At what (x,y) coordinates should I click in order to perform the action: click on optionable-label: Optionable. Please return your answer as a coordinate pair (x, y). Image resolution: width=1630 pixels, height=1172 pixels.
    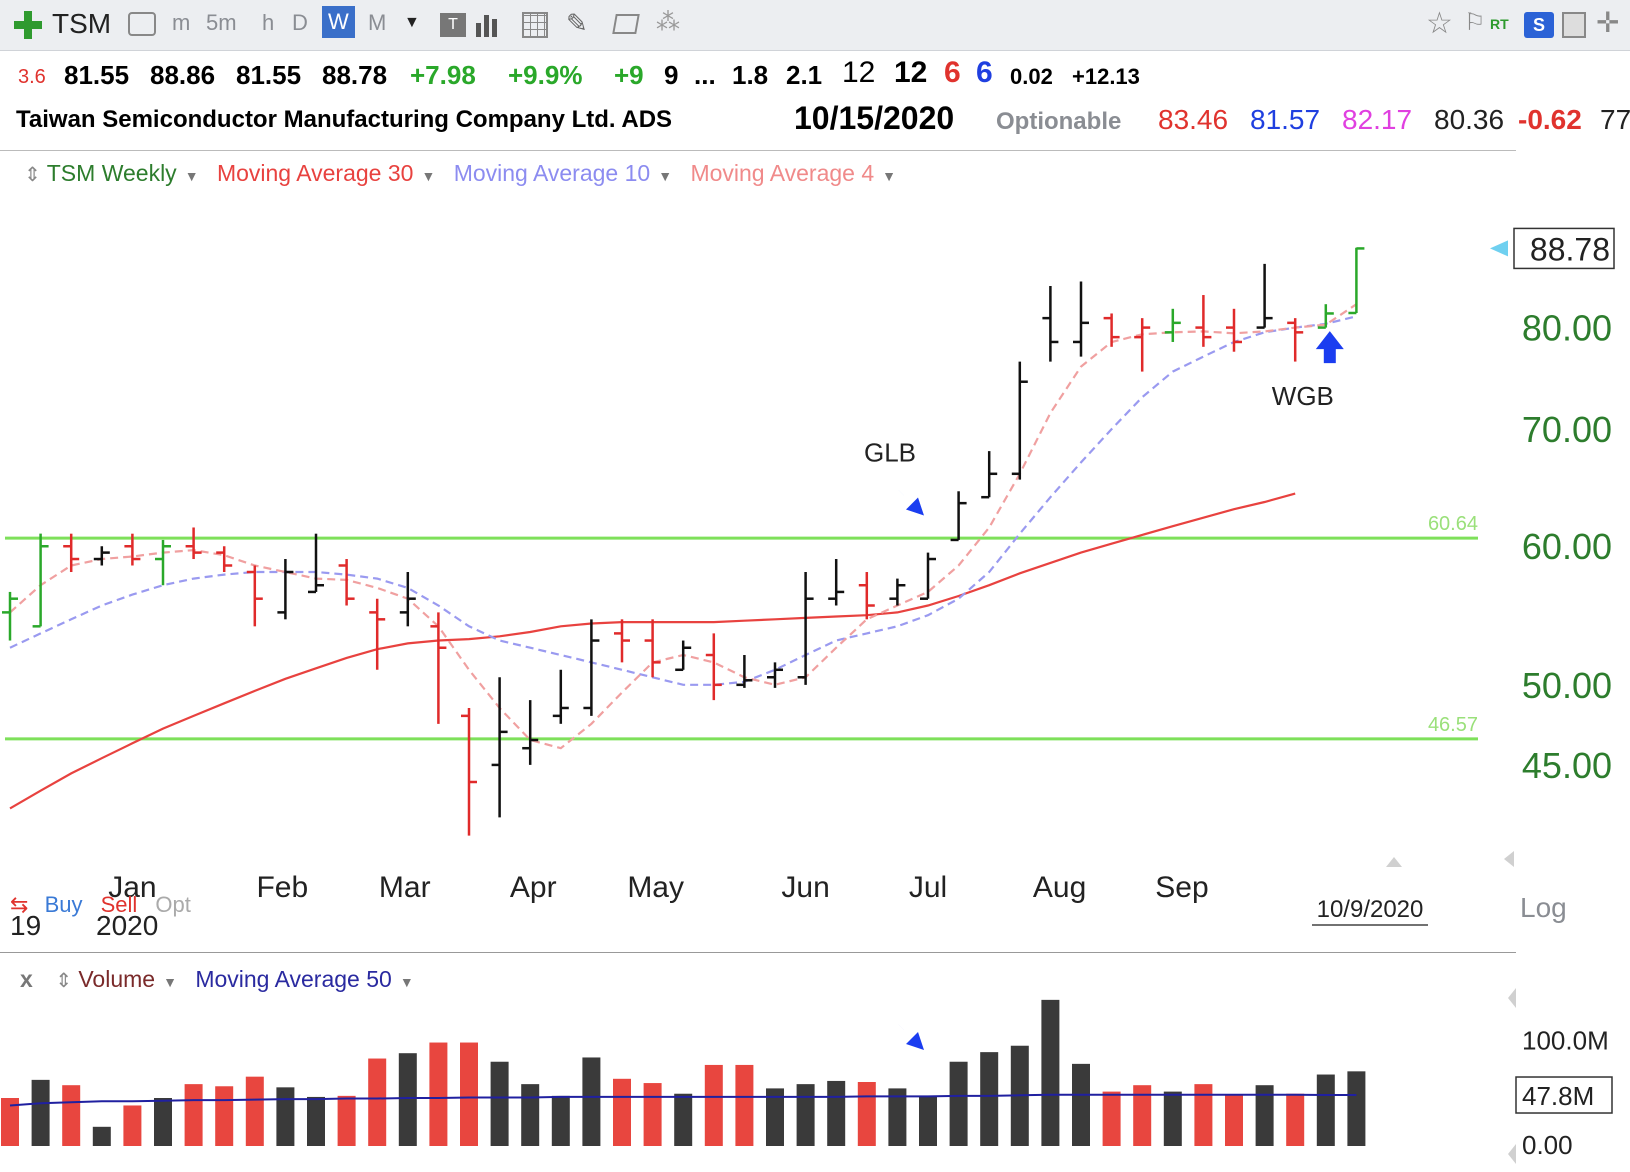
    Looking at the image, I should click on (1059, 121).